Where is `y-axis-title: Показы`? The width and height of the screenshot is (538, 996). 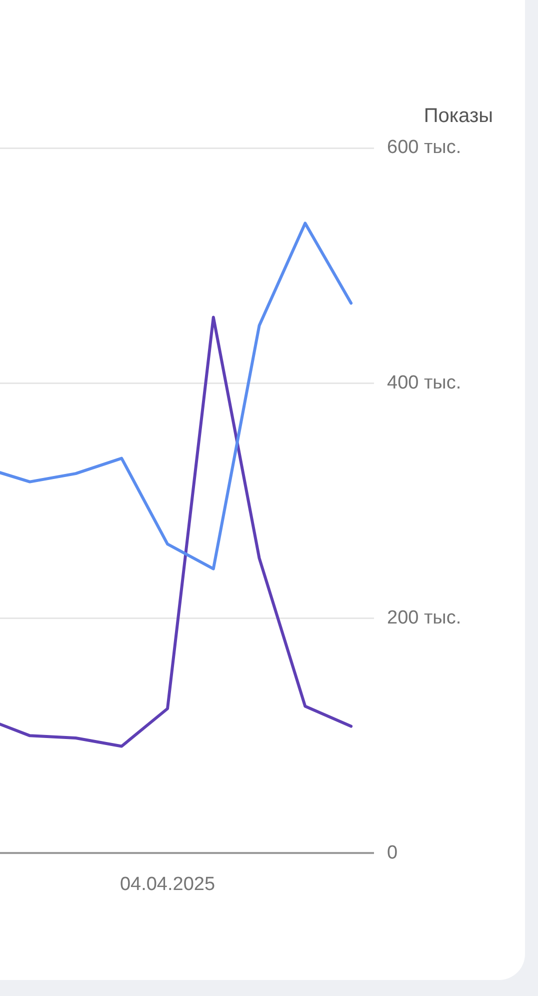 y-axis-title: Показы is located at coordinates (458, 116).